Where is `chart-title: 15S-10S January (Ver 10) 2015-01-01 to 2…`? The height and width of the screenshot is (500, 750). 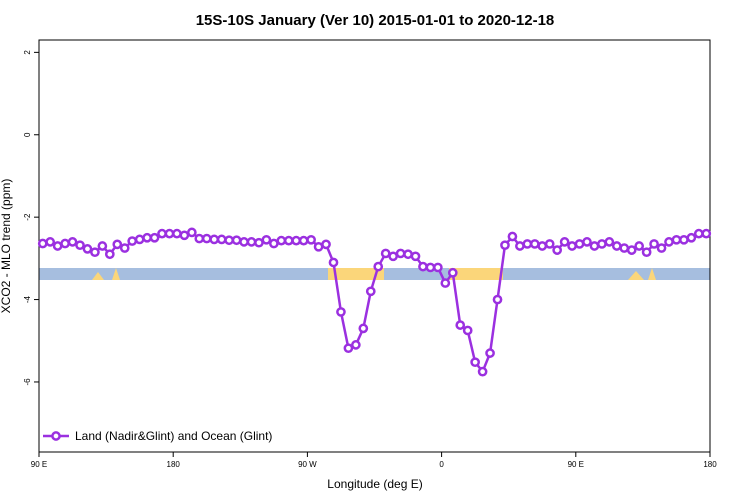
chart-title: 15S-10S January (Ver 10) 2015-01-01 to 2… is located at coordinates (375, 20).